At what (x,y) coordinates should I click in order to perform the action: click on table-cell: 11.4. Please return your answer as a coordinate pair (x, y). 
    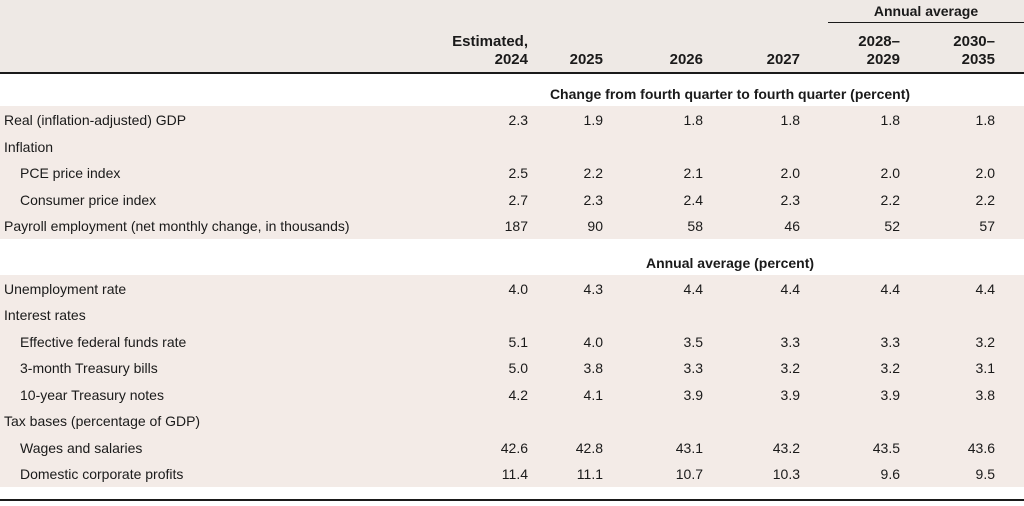
    Looking at the image, I should click on (514, 474).